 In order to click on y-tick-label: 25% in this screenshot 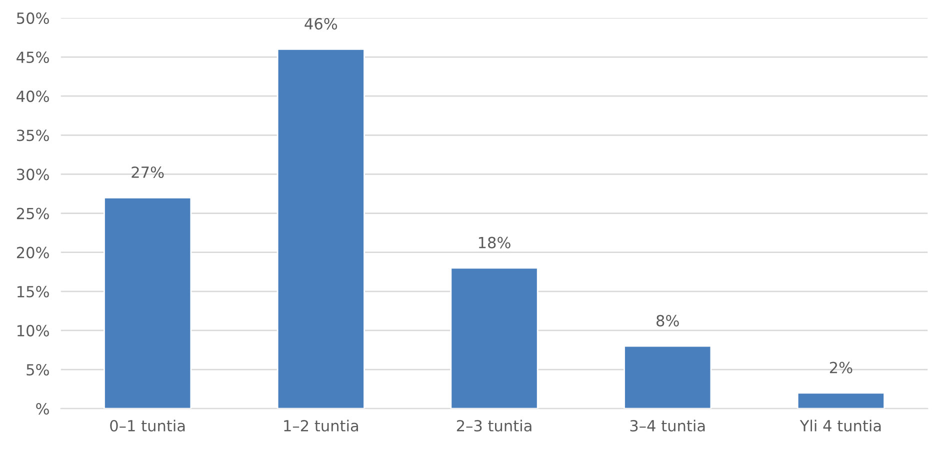, I will do `click(32, 214)`.